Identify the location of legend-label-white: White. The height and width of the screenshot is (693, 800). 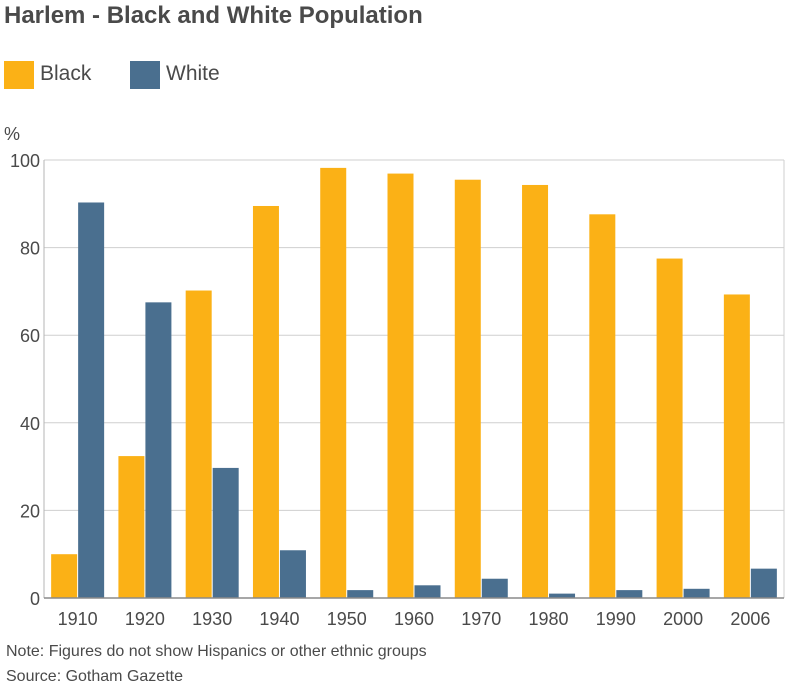
(193, 73).